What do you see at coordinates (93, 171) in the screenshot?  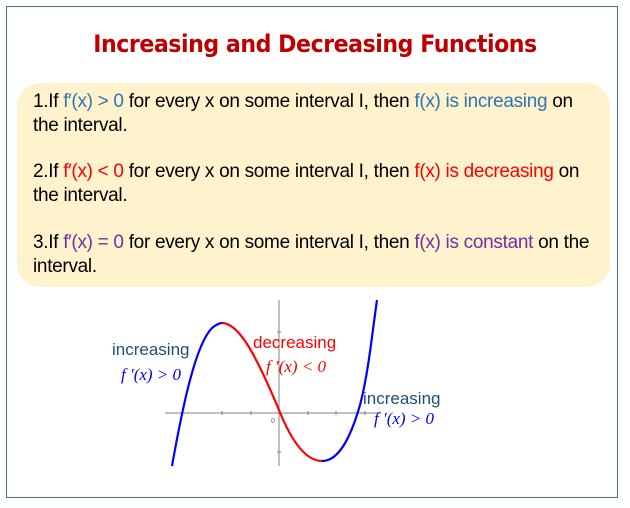 I see `rule-condition: f′(x) < 0` at bounding box center [93, 171].